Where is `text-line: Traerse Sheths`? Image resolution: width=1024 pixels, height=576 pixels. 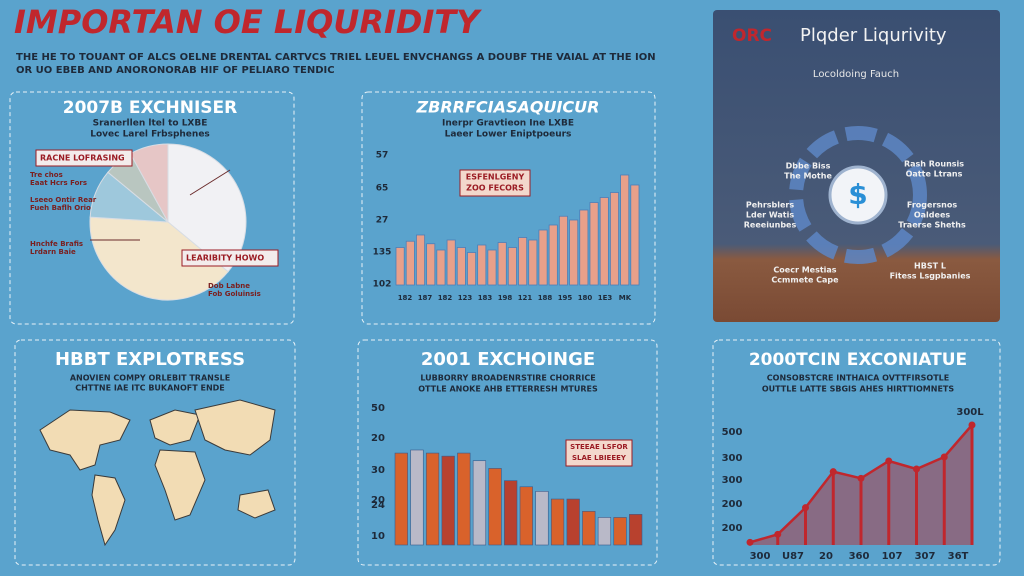
text-line: Traerse Sheths is located at coordinates (932, 225).